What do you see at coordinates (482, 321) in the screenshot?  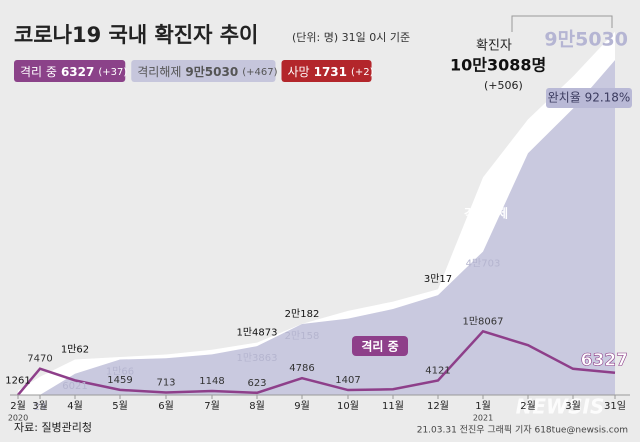 I see `data-label: 1만8067` at bounding box center [482, 321].